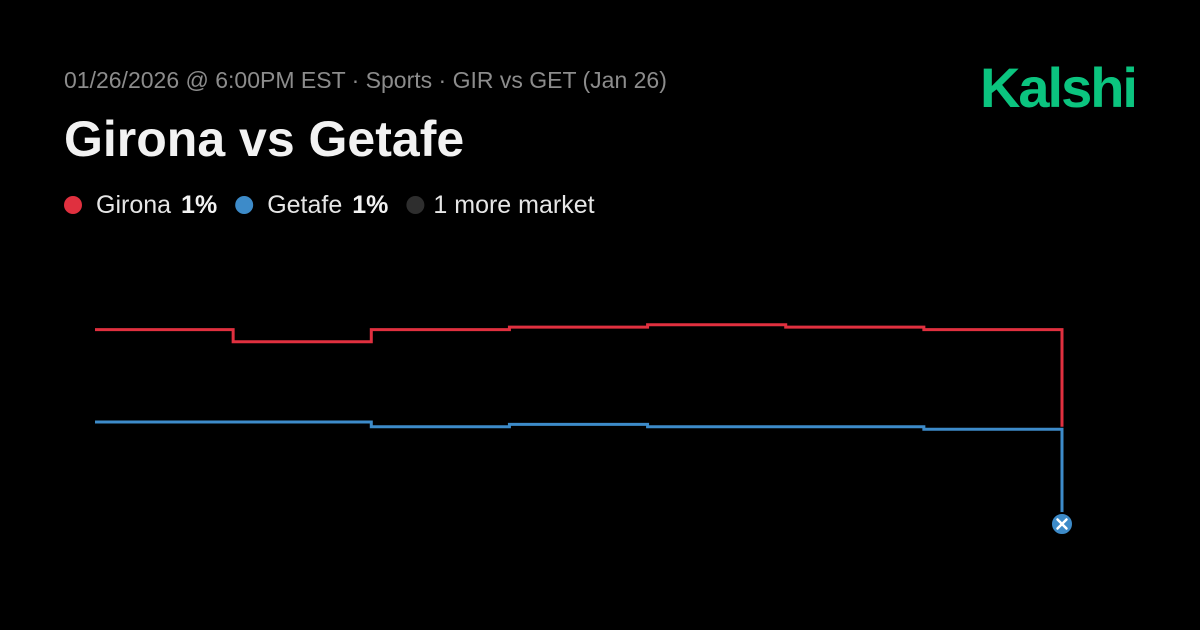 The width and height of the screenshot is (1200, 630). Describe the element at coordinates (513, 205) in the screenshot. I see `legend-more: 1 more market` at that location.